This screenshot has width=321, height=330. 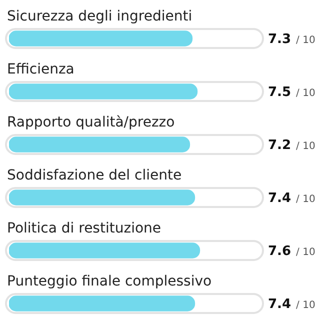 What do you see at coordinates (109, 282) in the screenshot?
I see `y-tick-label: Punteggio finale complessivo` at bounding box center [109, 282].